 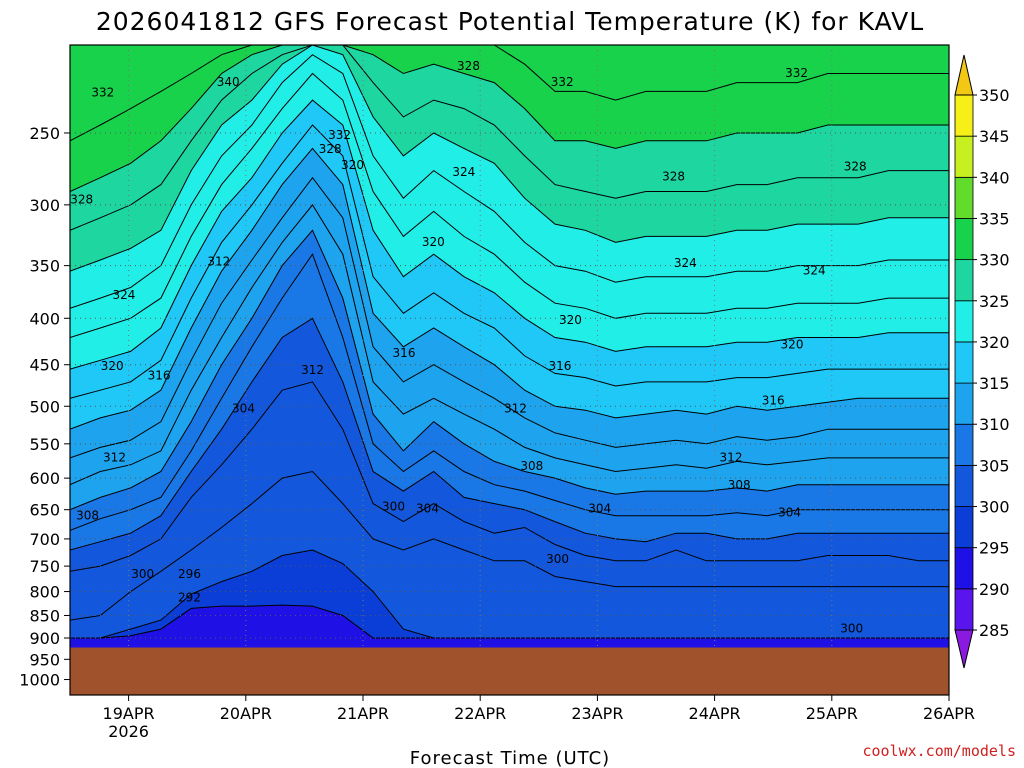 What do you see at coordinates (994, 589) in the screenshot?
I see `colorbar-tick-label: 290` at bounding box center [994, 589].